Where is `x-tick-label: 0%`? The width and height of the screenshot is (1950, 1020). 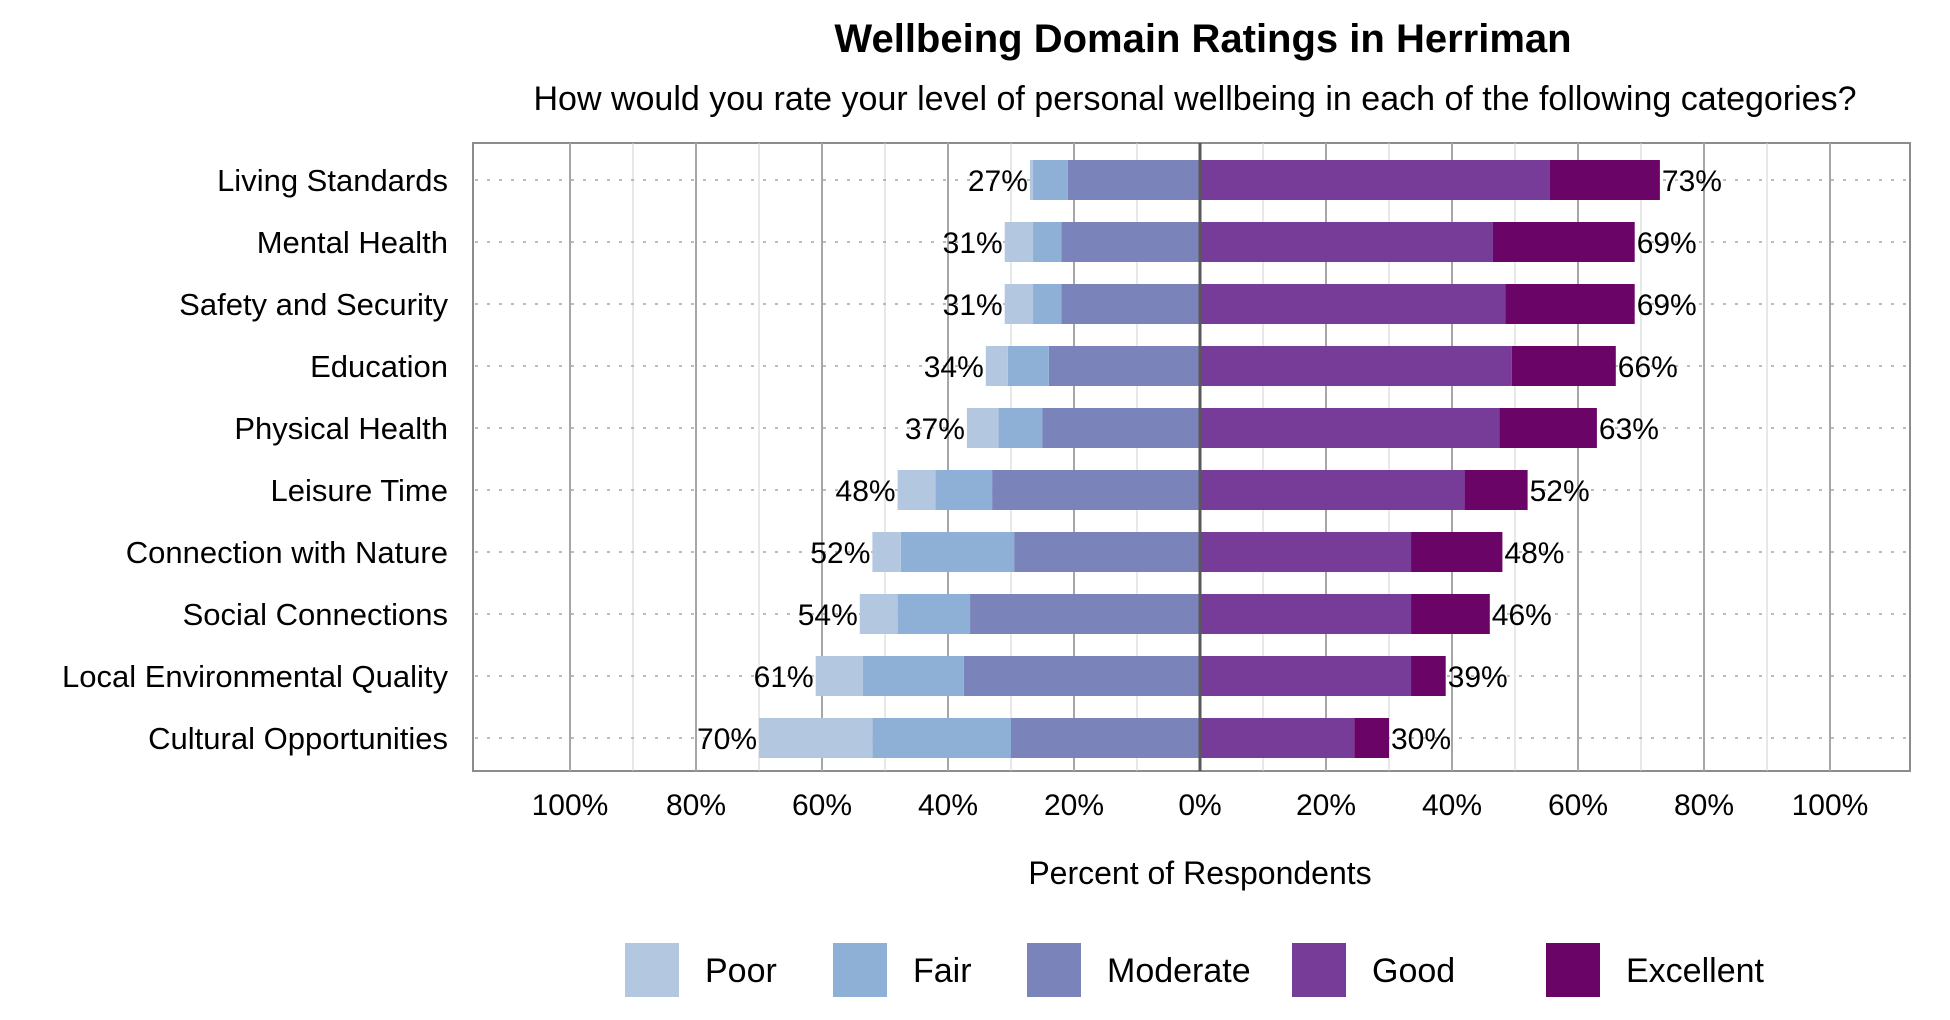
x-tick-label: 0% is located at coordinates (1199, 805).